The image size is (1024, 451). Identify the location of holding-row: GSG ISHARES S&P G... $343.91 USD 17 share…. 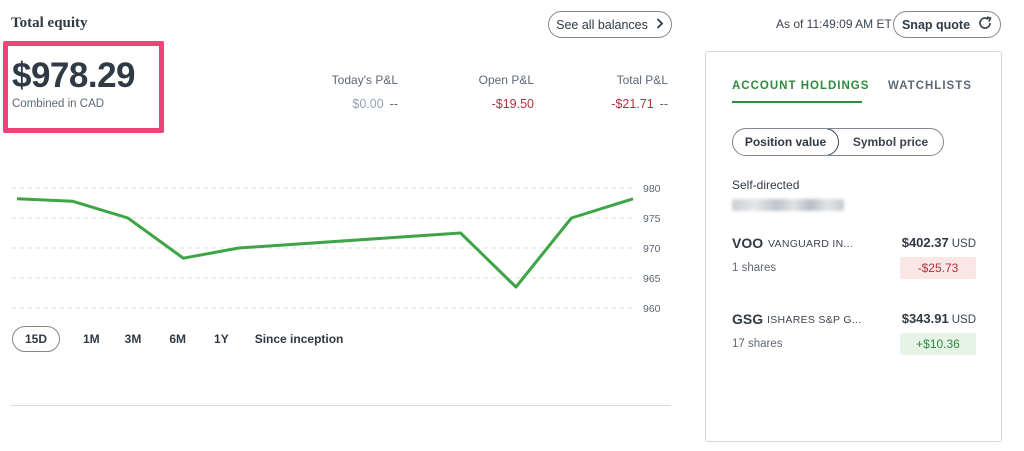
(854, 337).